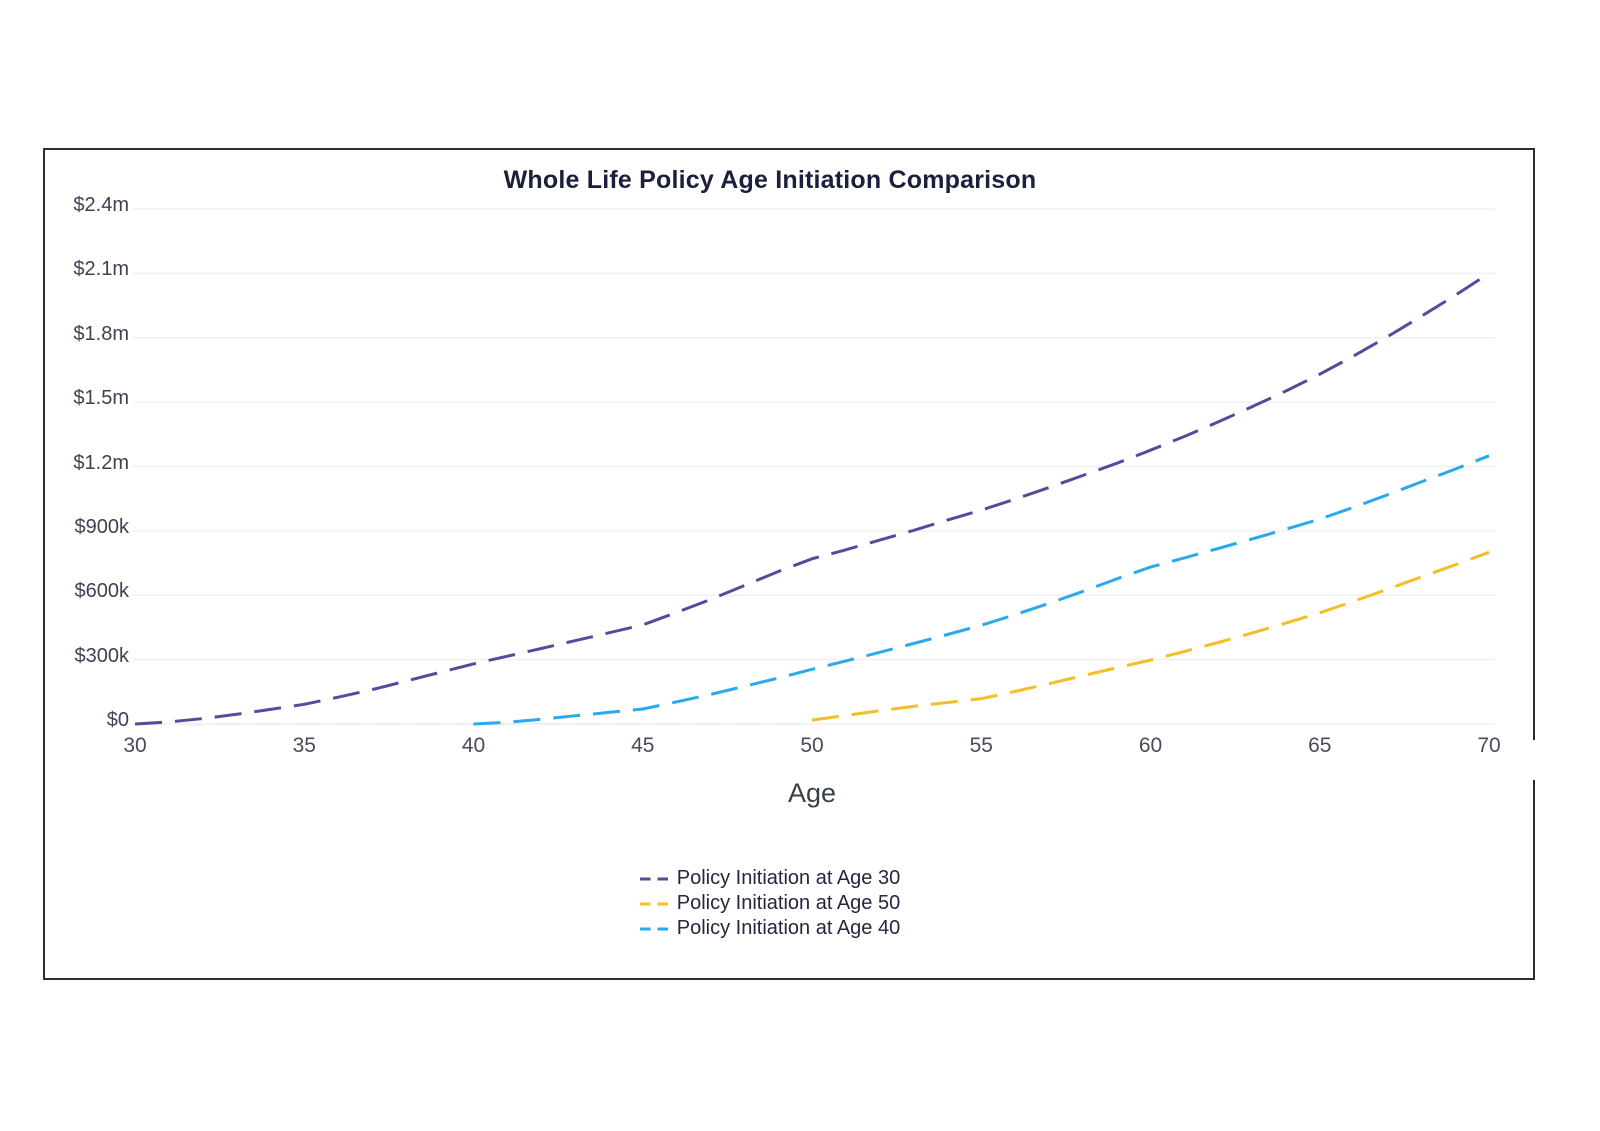  Describe the element at coordinates (102, 526) in the screenshot. I see `y-tick-label: $900k` at that location.